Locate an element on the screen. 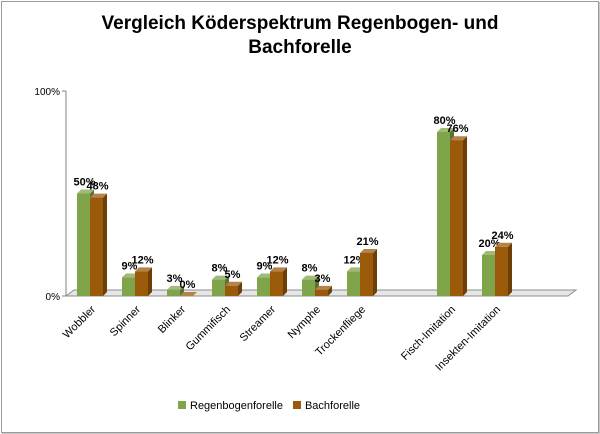 The width and height of the screenshot is (600, 434). category-label: Gummifisch is located at coordinates (209, 329).